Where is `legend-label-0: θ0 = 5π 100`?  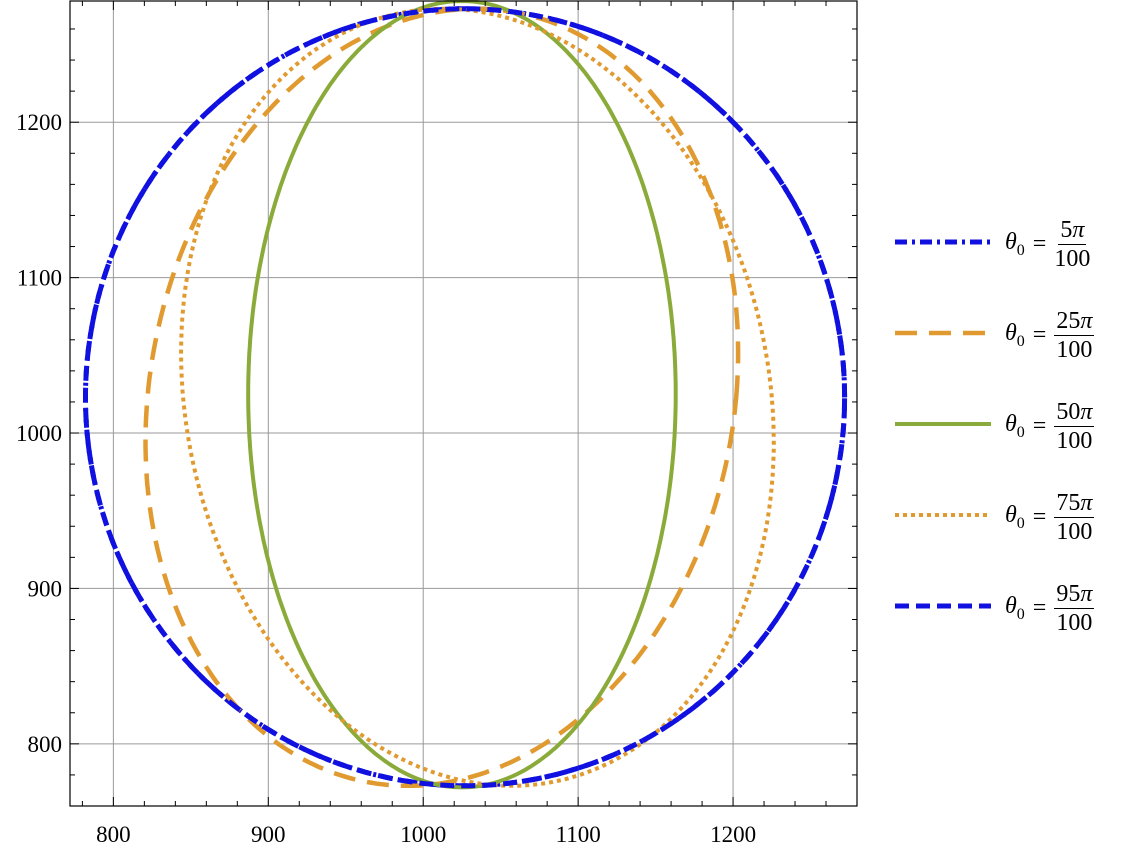 legend-label-0: θ0 = 5π 100 is located at coordinates (1047, 245).